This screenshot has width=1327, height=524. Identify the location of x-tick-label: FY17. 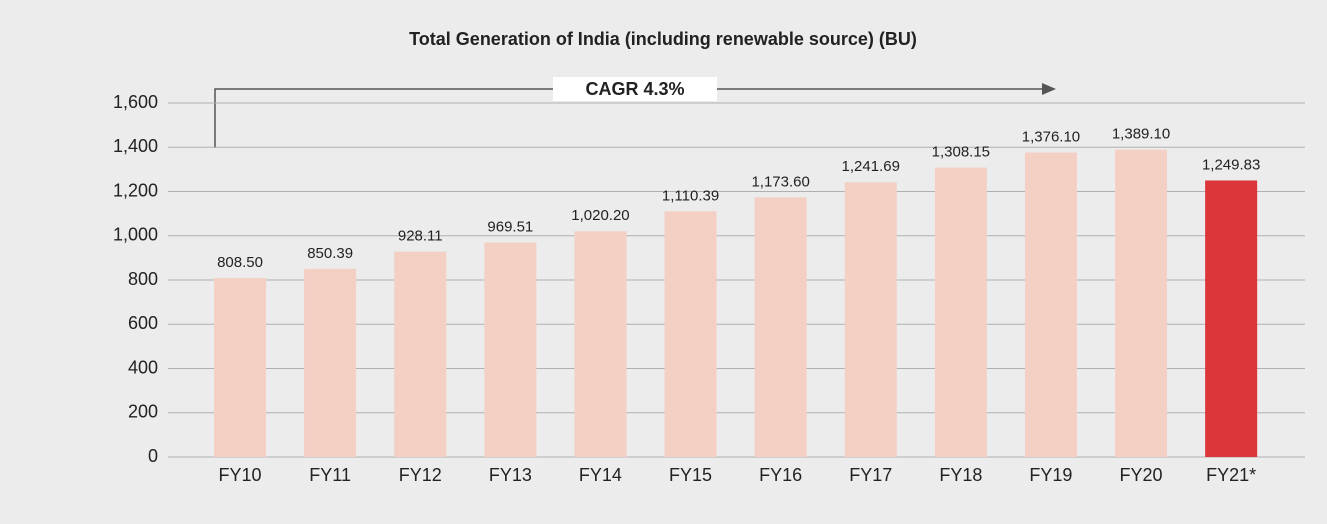
(870, 475).